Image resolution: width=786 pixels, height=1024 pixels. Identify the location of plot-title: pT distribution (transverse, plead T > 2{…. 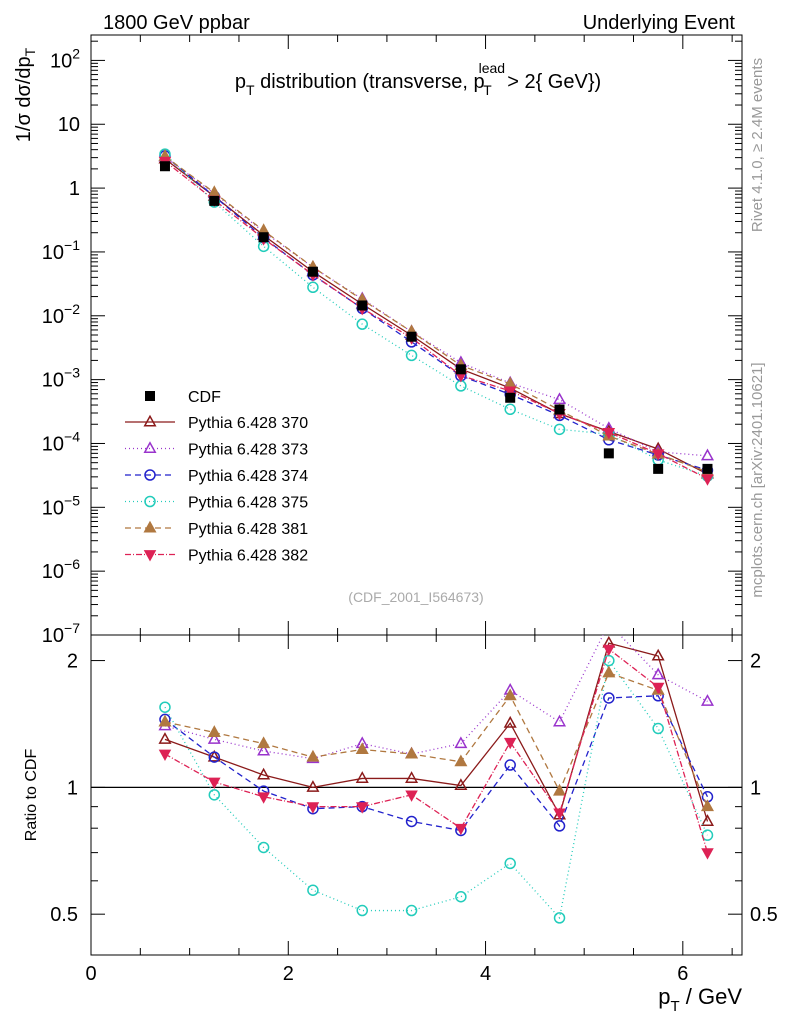
(418, 79).